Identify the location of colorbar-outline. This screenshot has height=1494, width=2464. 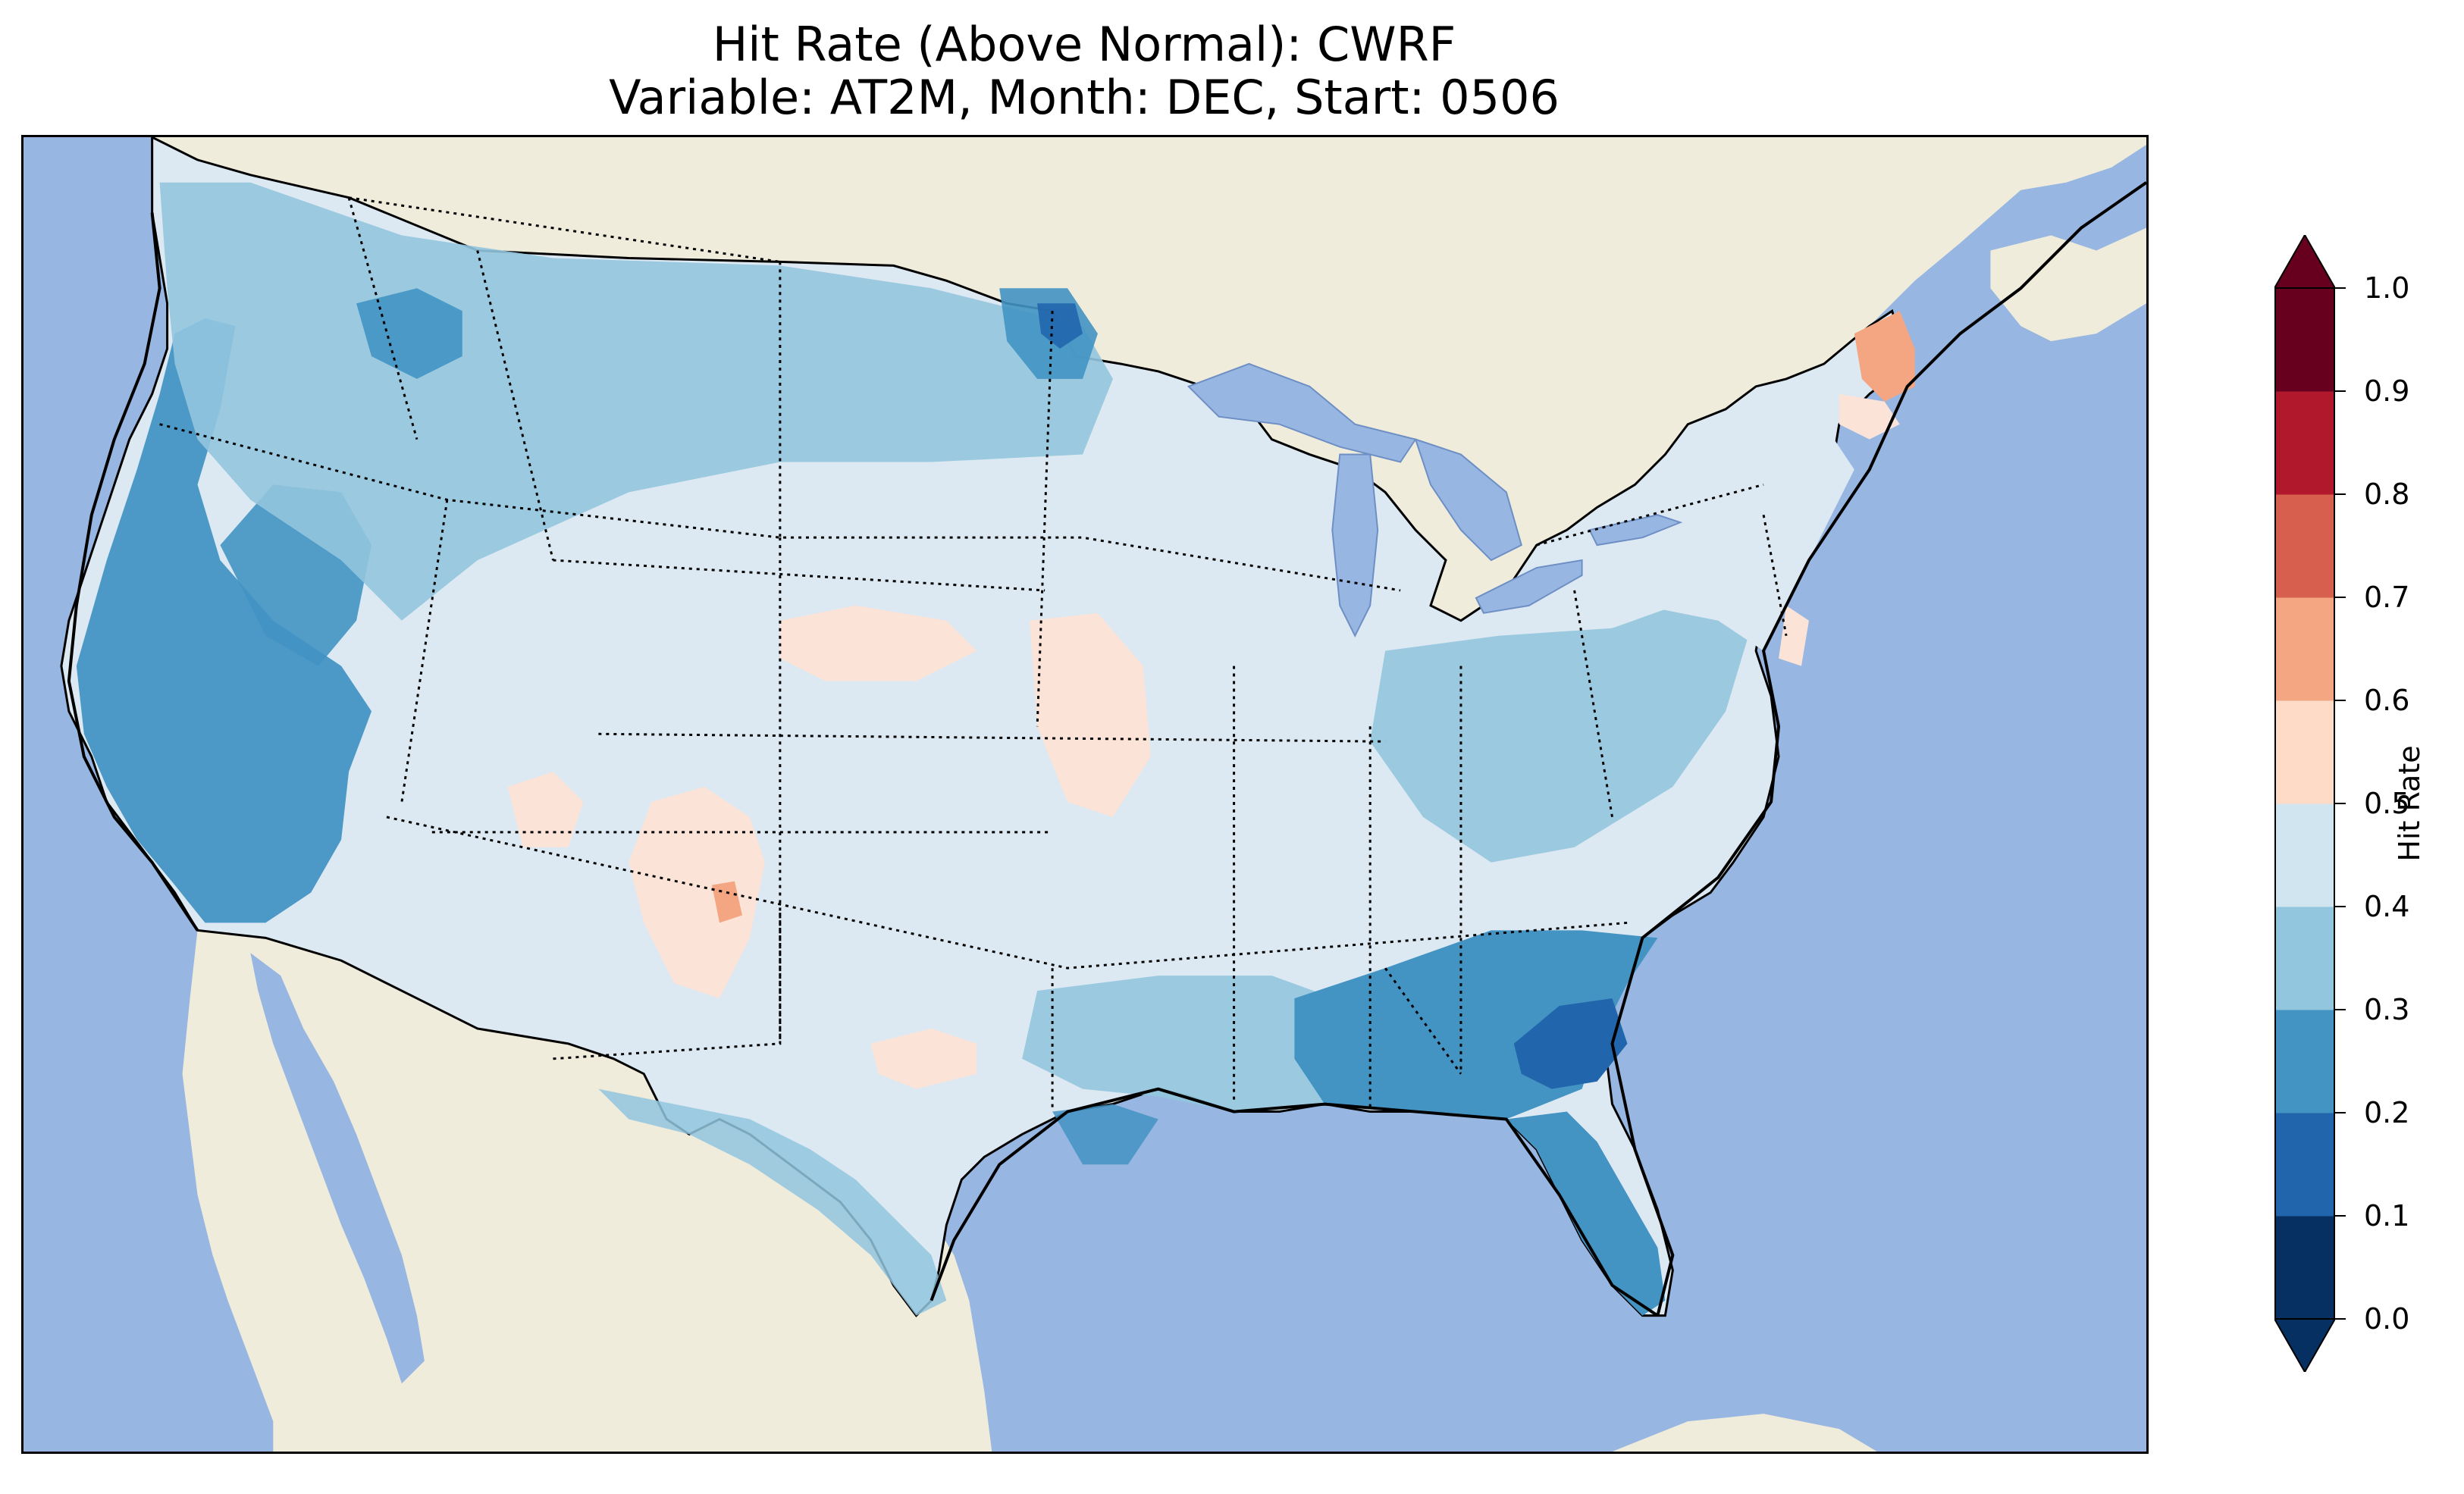
(2304, 803).